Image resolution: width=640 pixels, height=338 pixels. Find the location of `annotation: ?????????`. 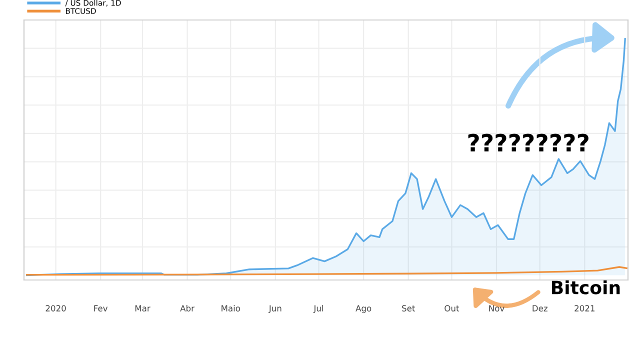

annotation: ????????? is located at coordinates (528, 143).